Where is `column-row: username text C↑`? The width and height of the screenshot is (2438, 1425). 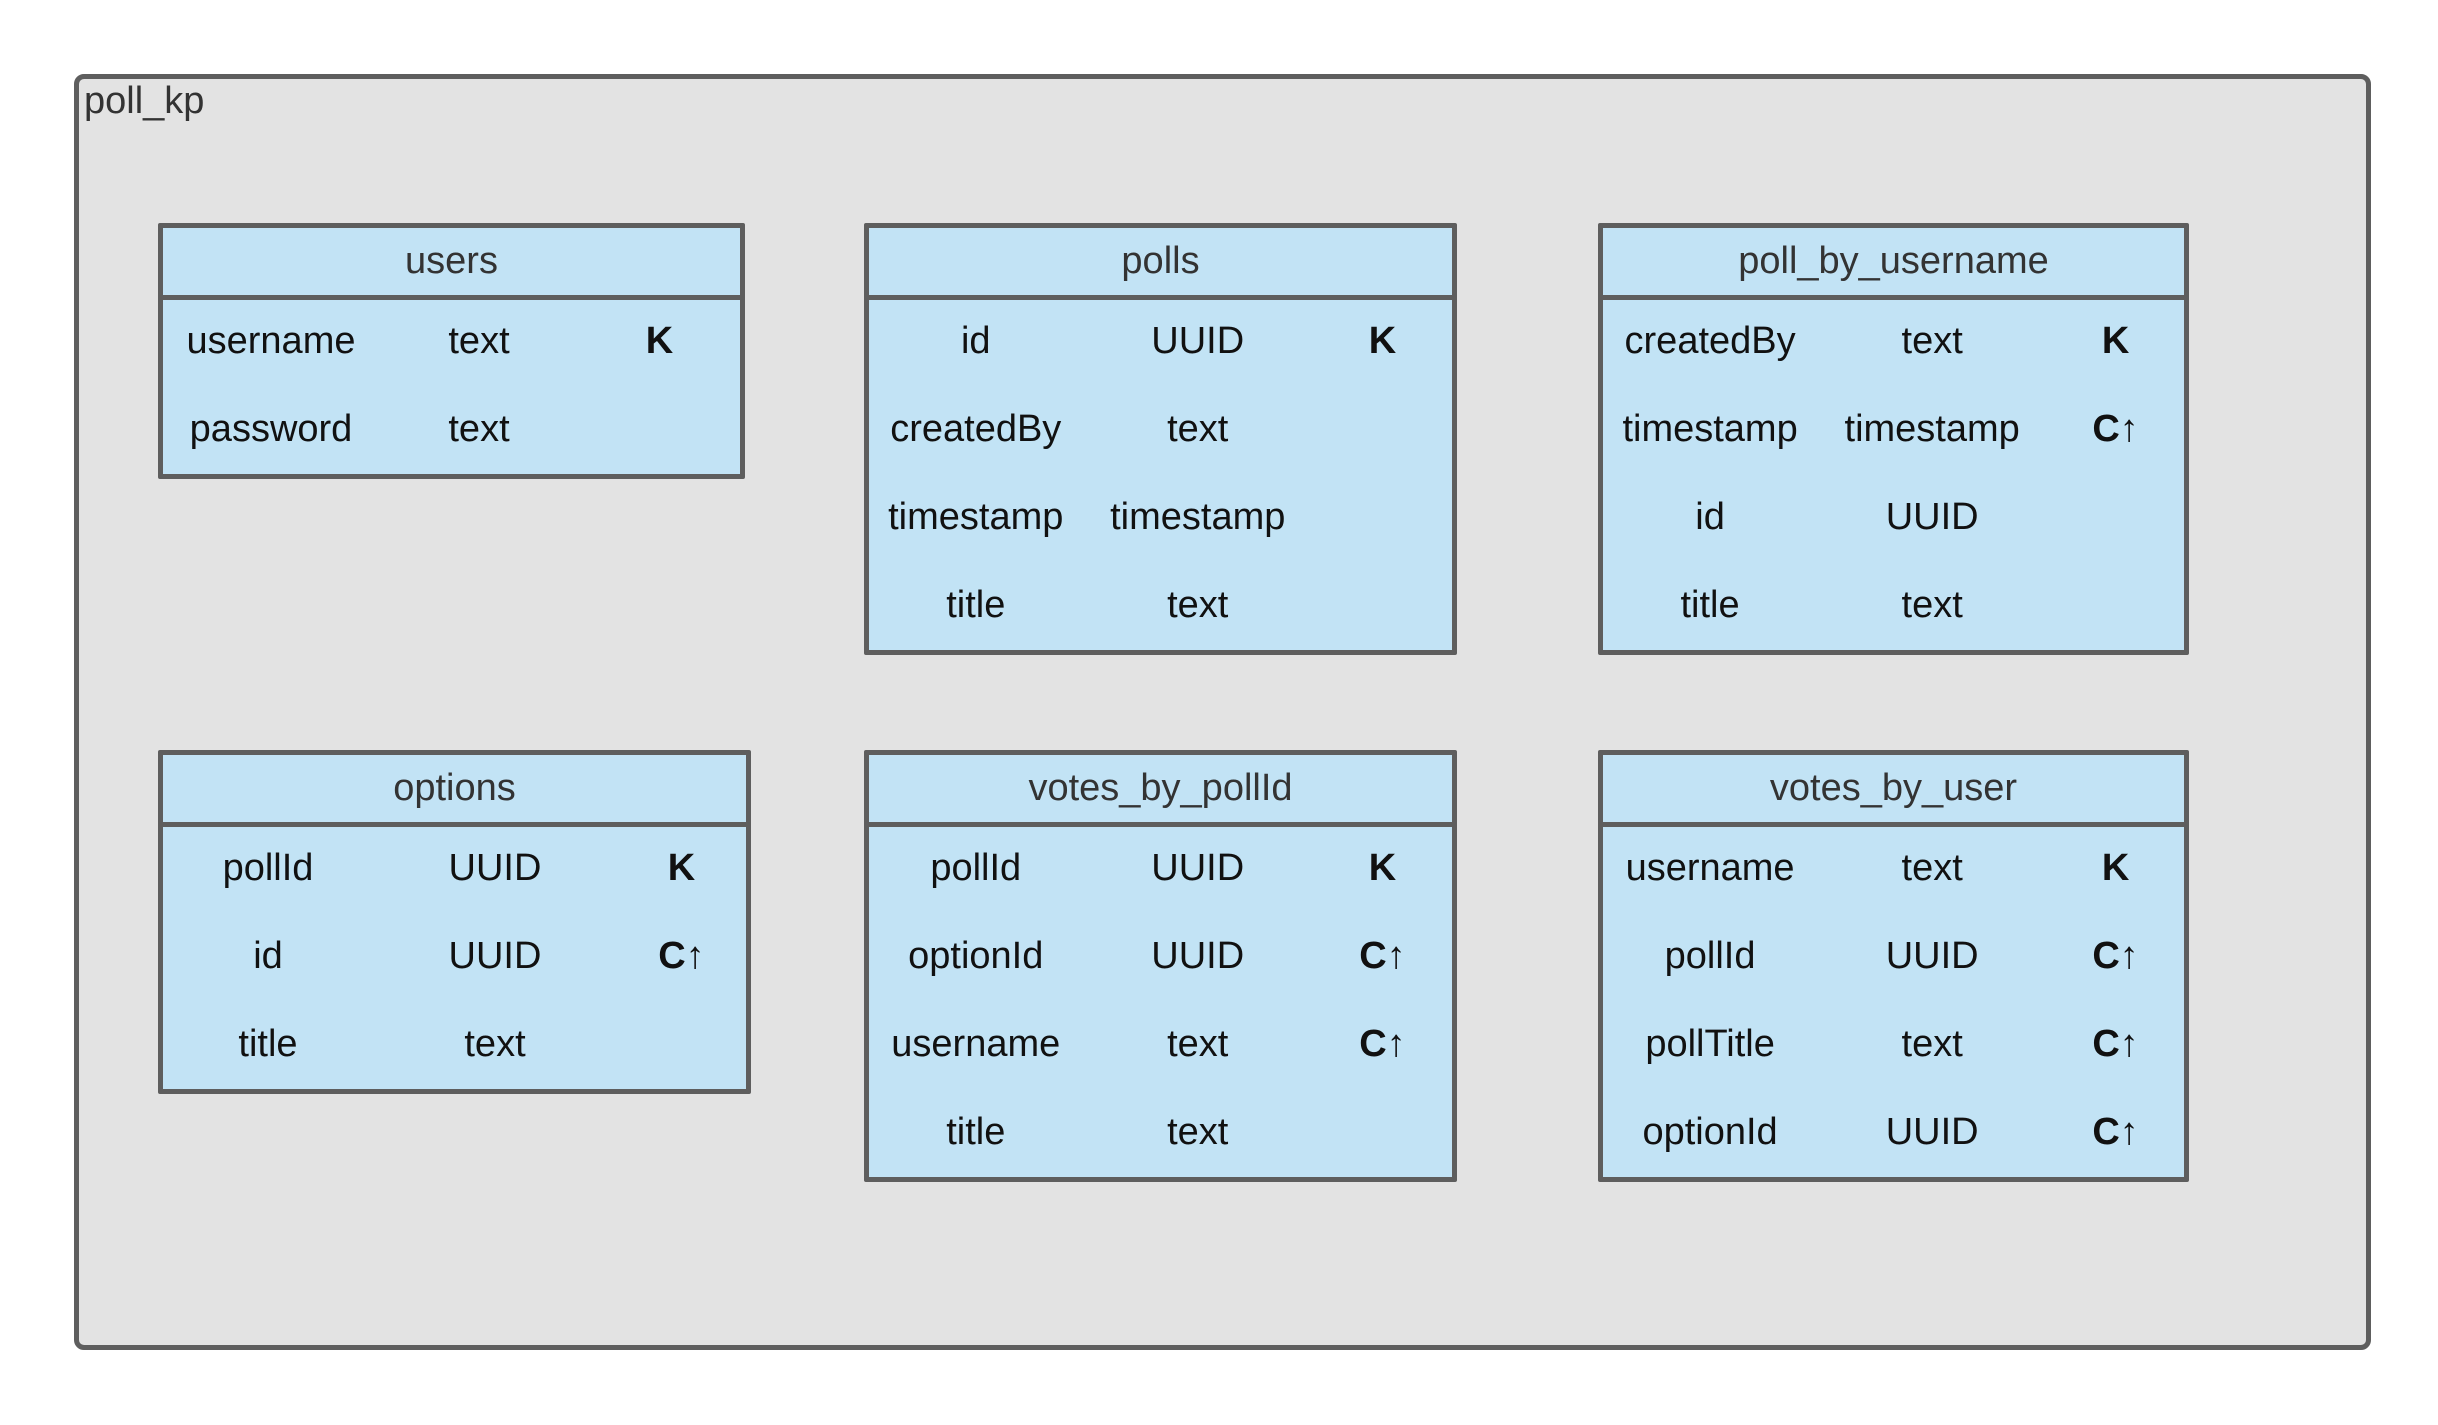 column-row: username text C↑ is located at coordinates (1160, 1065).